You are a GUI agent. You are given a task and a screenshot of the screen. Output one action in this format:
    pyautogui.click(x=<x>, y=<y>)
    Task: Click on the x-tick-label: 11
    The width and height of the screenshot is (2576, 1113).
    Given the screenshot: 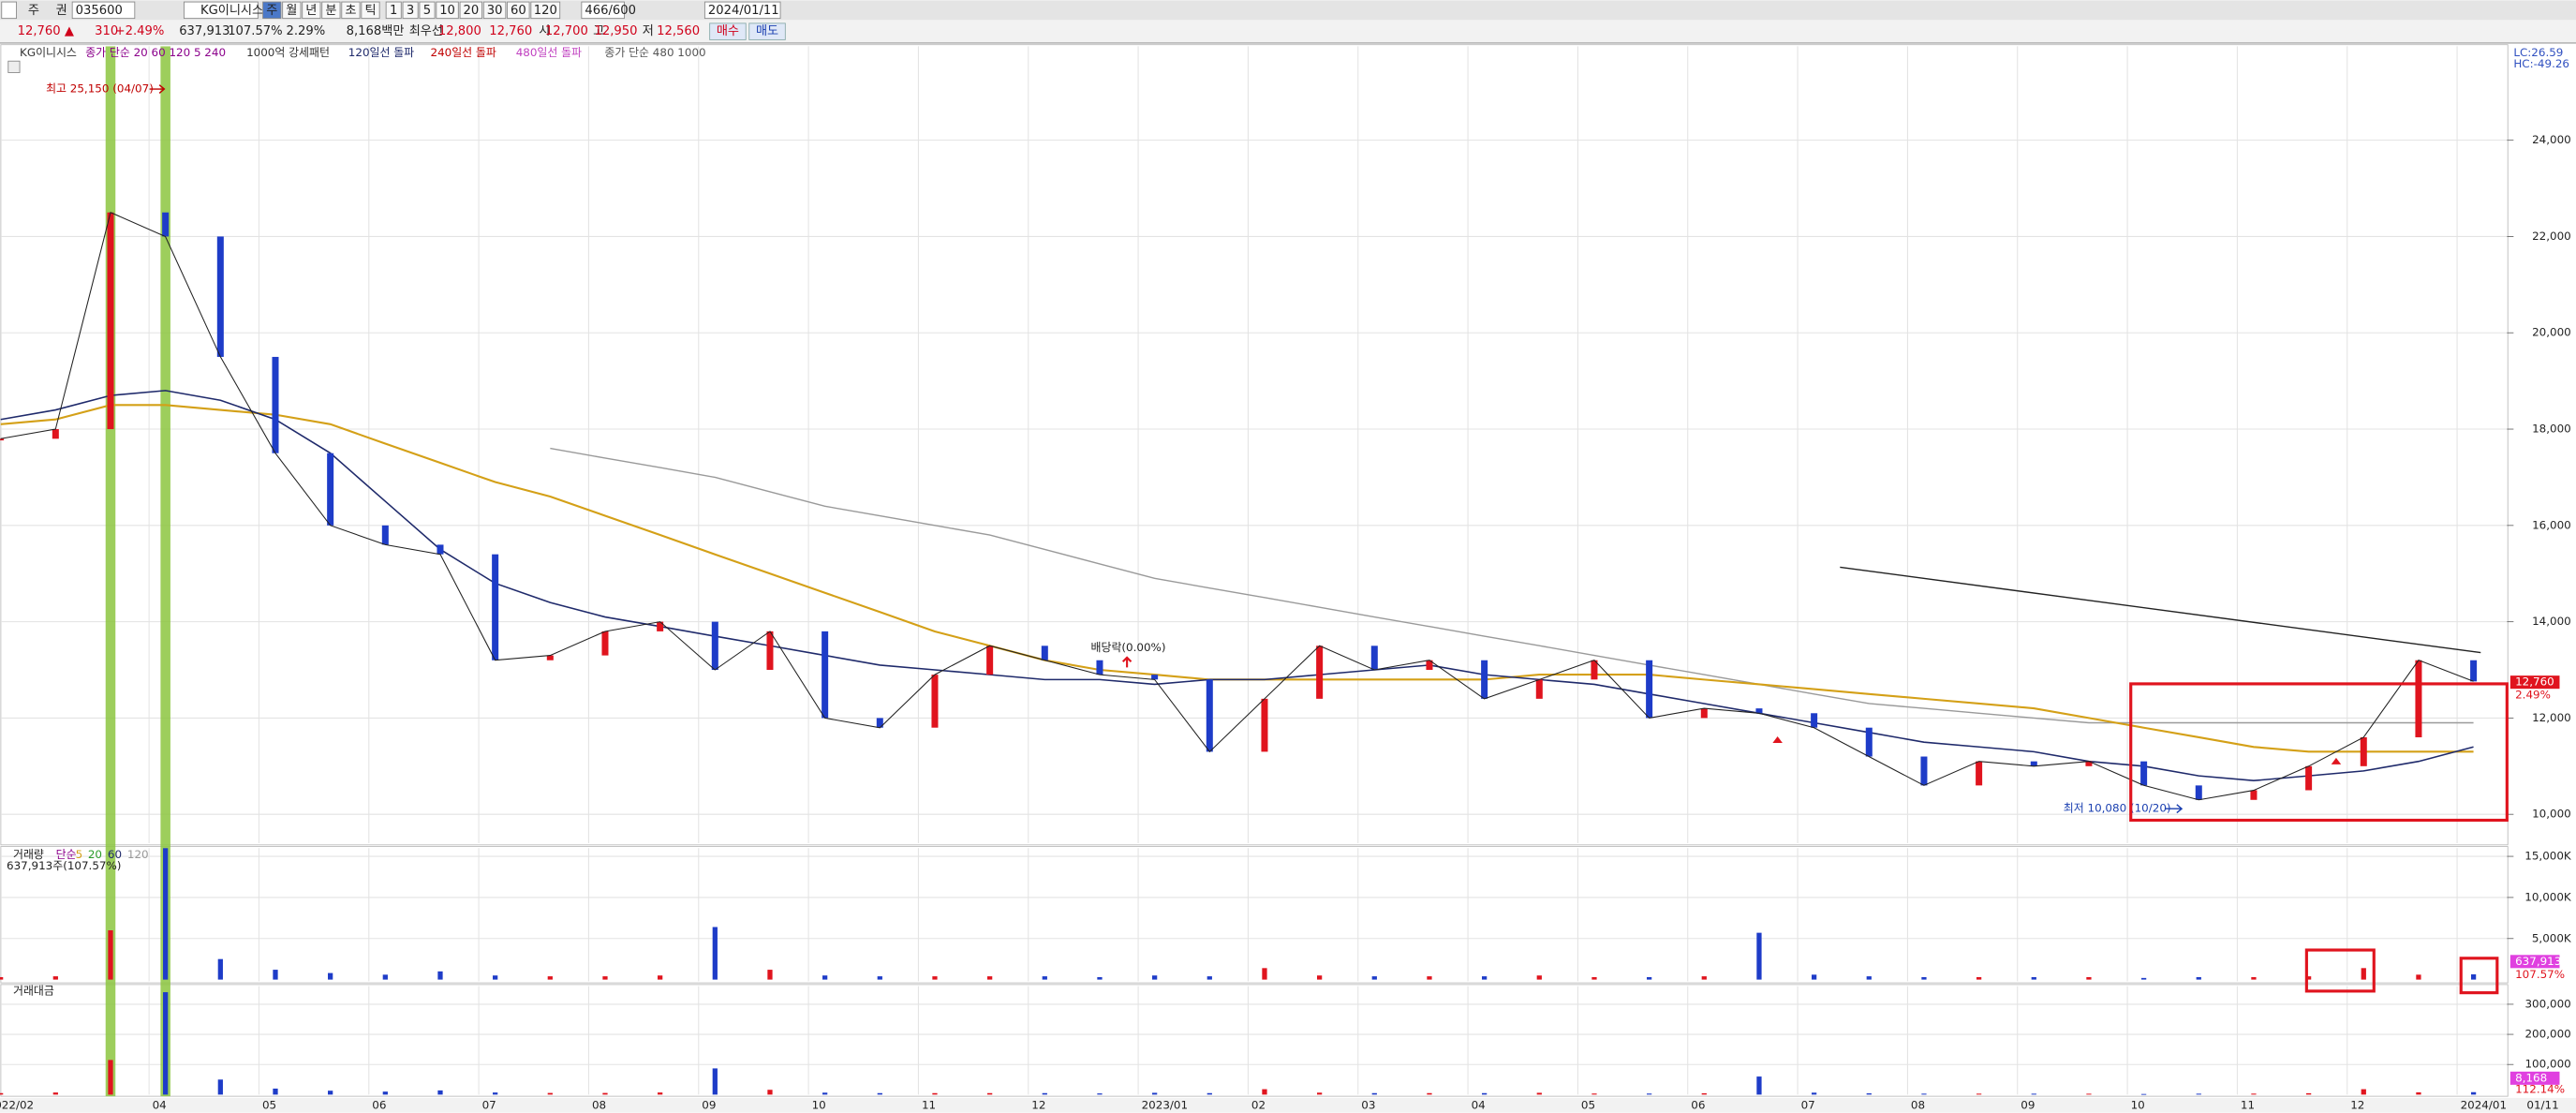 What is the action you would take?
    pyautogui.click(x=2248, y=1104)
    